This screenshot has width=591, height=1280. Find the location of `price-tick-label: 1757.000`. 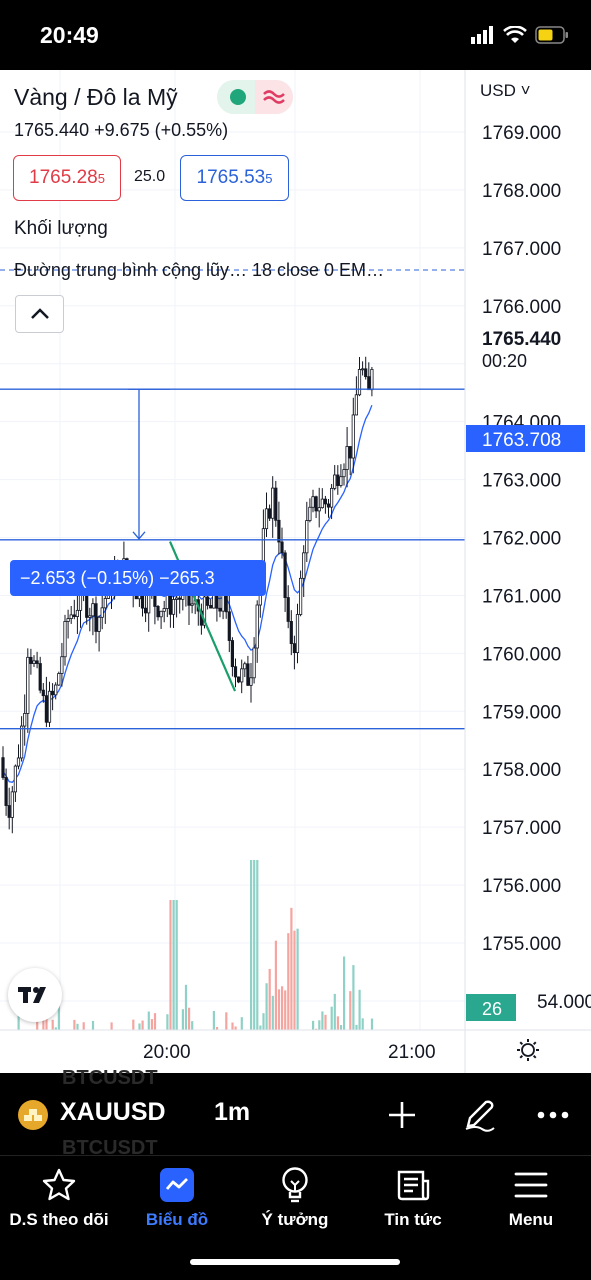

price-tick-label: 1757.000 is located at coordinates (521, 828).